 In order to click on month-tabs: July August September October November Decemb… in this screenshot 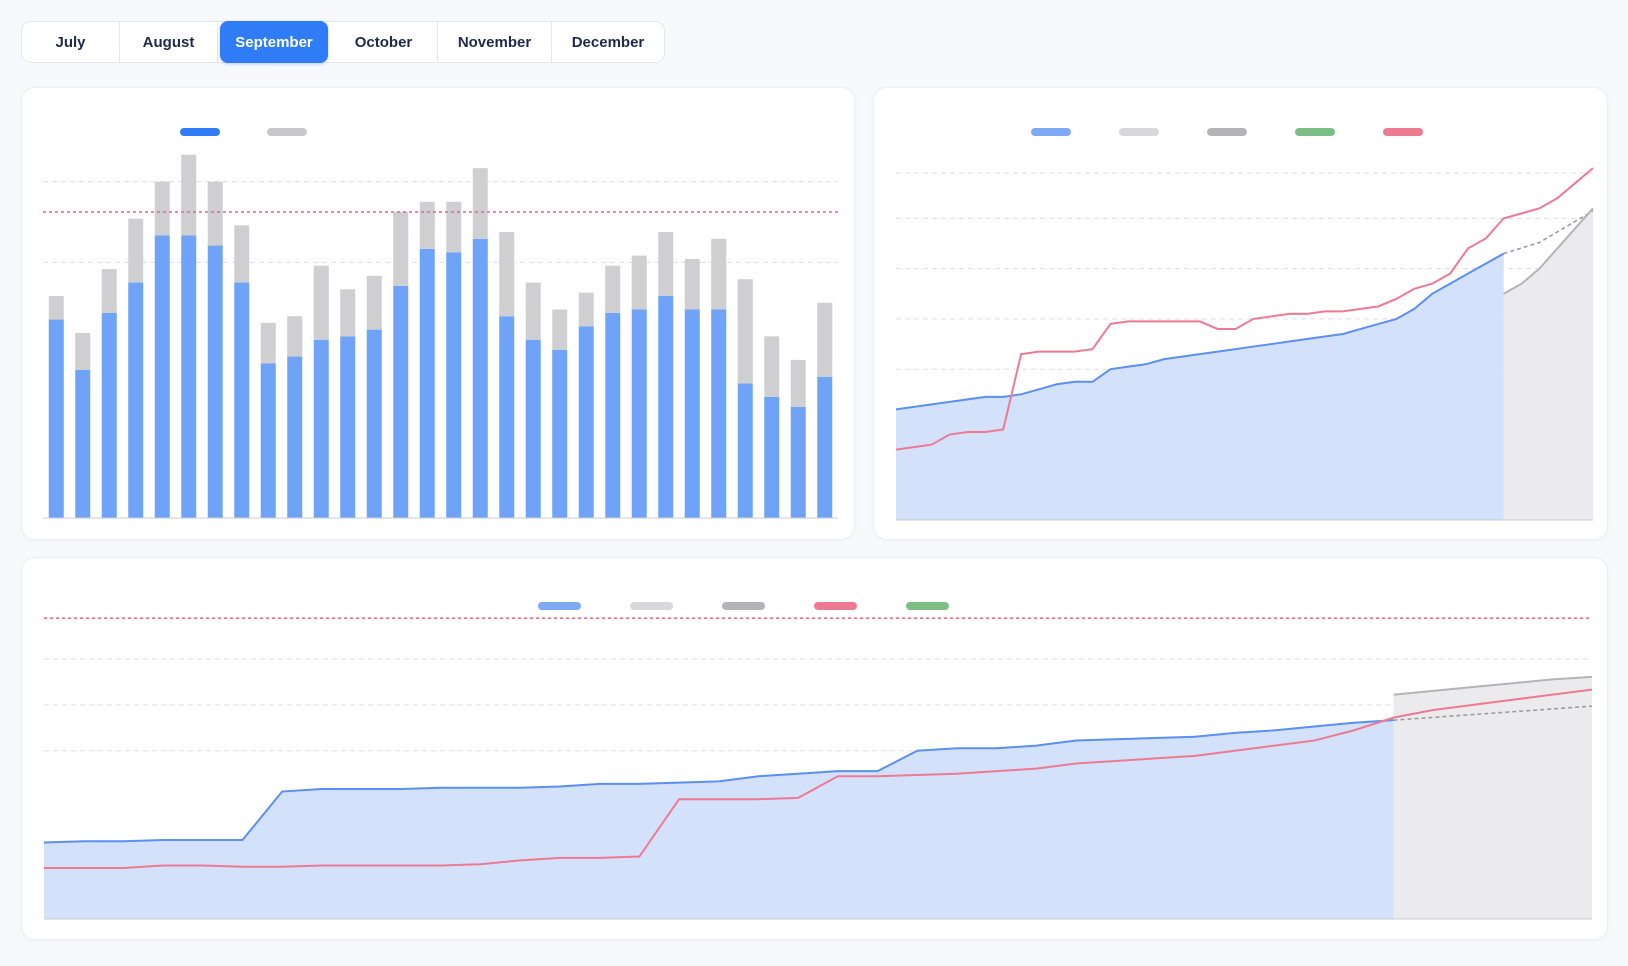, I will do `click(343, 42)`.